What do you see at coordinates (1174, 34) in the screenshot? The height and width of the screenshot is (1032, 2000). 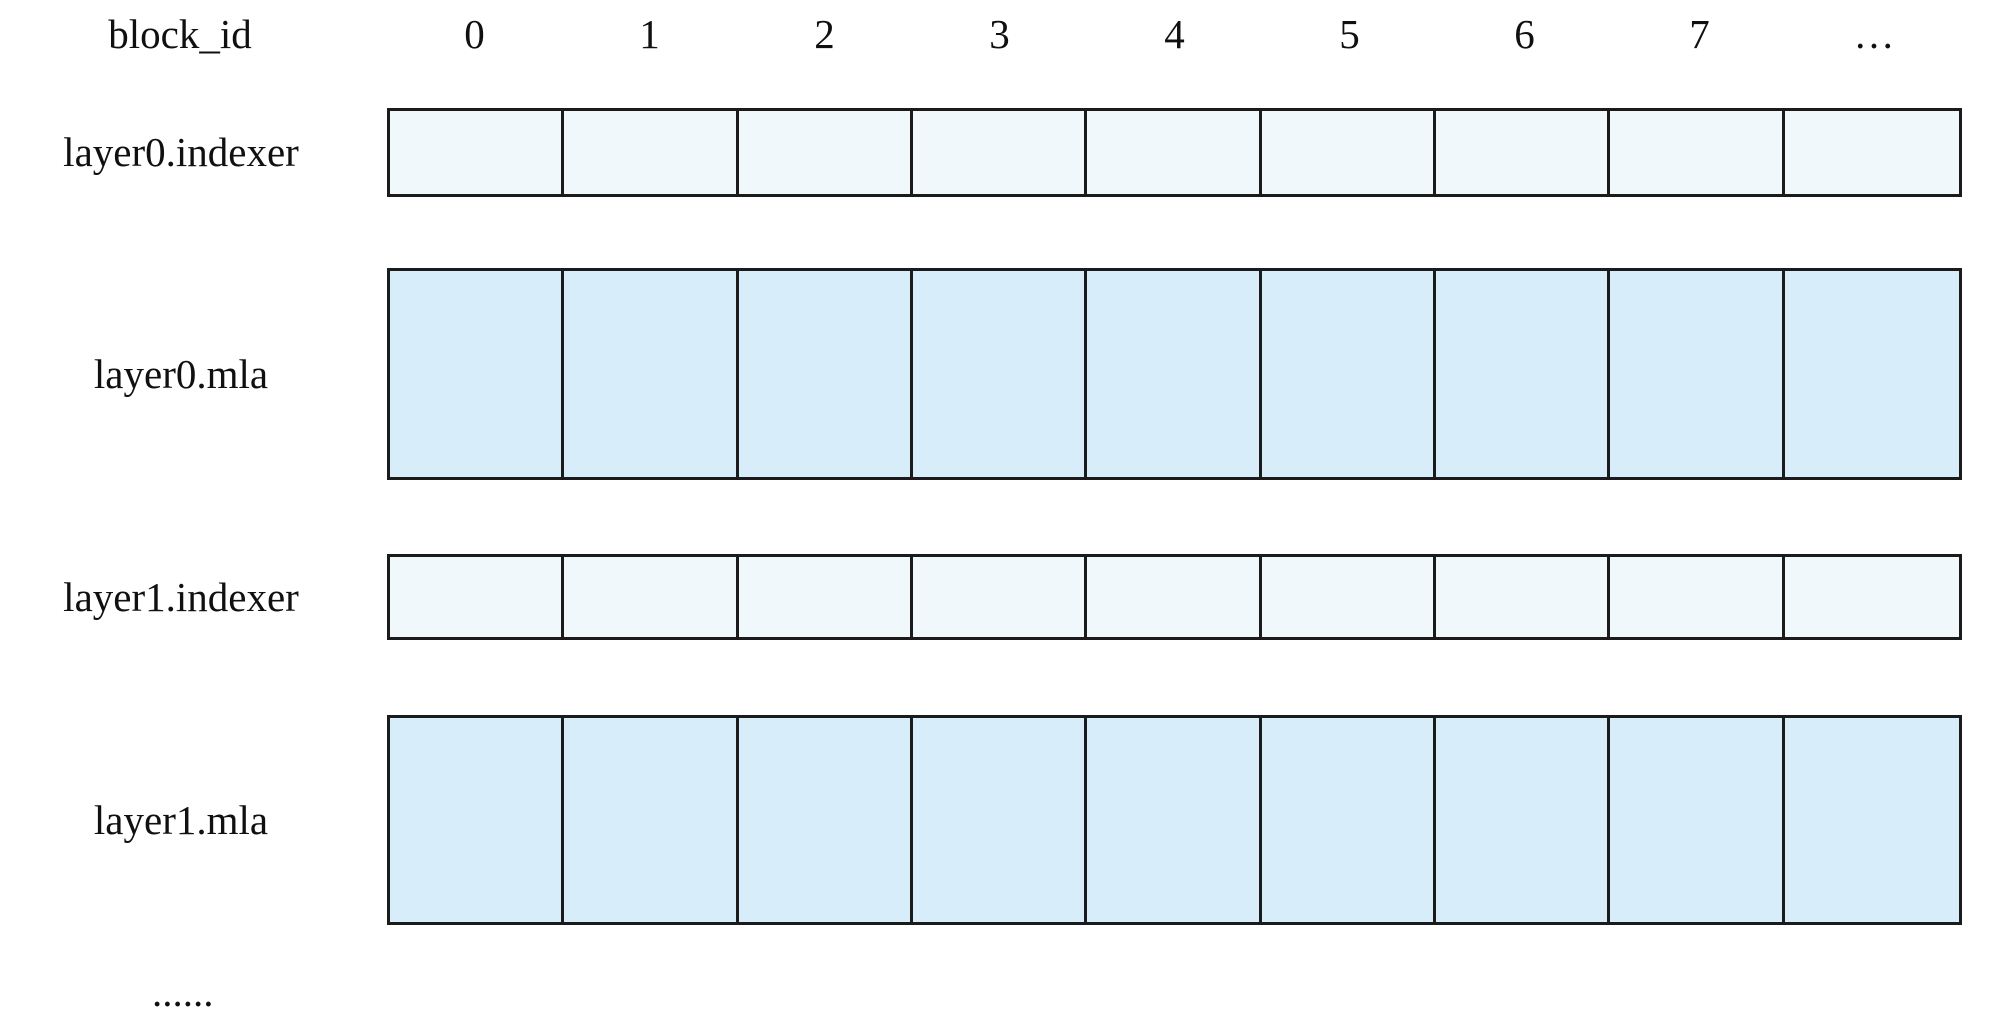 I see `column-header-4: 4` at bounding box center [1174, 34].